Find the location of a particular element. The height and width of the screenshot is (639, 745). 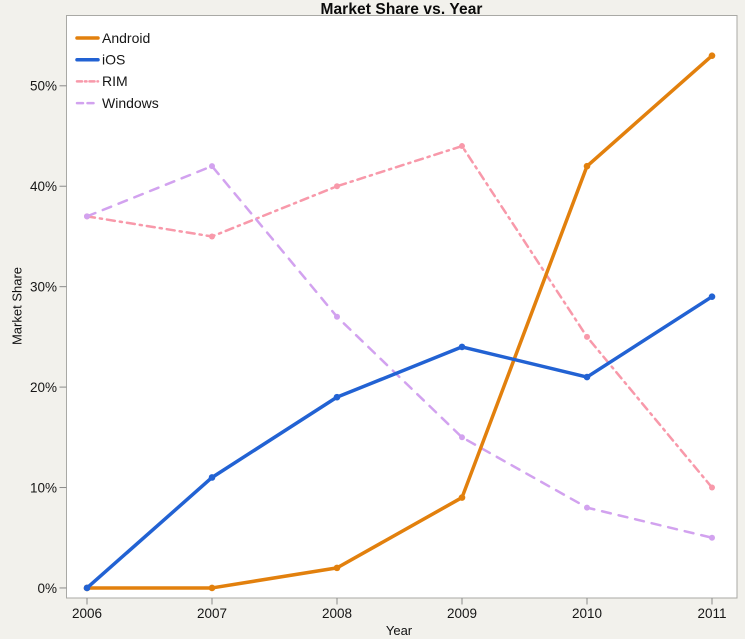

legend-item-ios: iOS is located at coordinates (100, 60).